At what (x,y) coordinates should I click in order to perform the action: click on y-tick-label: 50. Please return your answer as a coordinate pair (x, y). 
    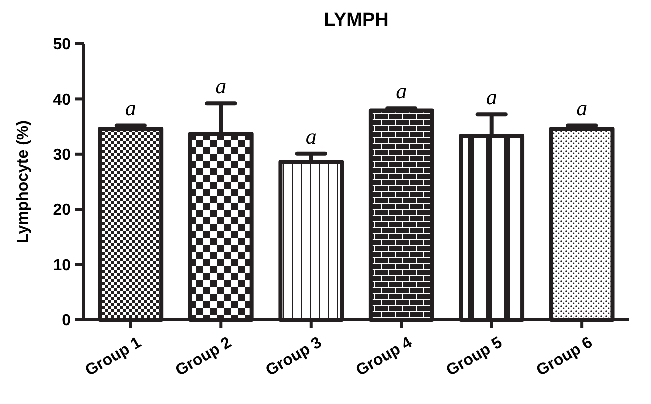
    Looking at the image, I should click on (62, 45).